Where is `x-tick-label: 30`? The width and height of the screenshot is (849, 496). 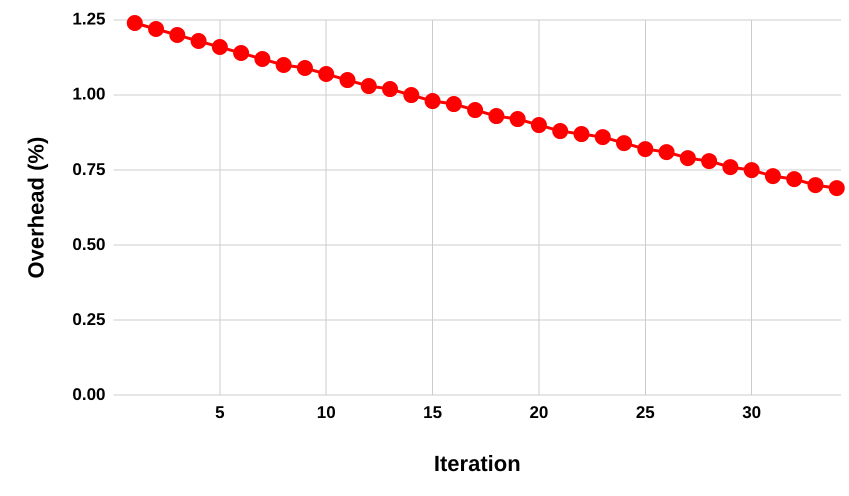
x-tick-label: 30 is located at coordinates (752, 412).